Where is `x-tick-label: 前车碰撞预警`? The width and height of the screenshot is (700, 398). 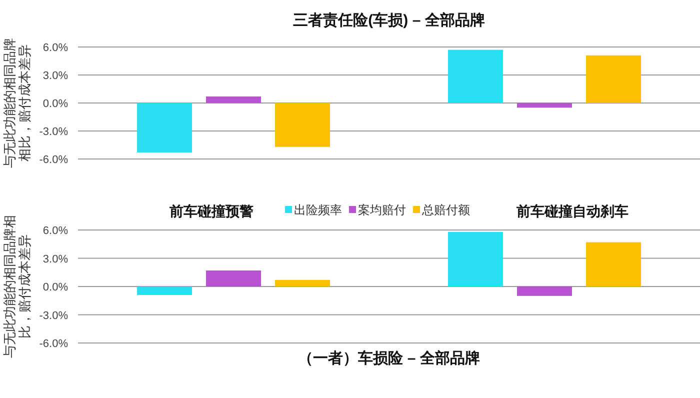
x-tick-label: 前车碰撞预警 is located at coordinates (211, 211).